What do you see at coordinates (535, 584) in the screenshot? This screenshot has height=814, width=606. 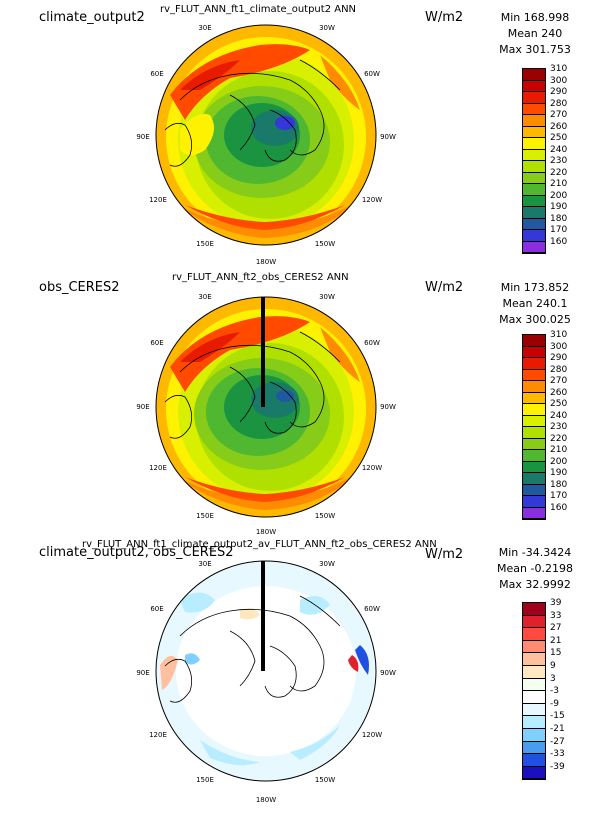 I see `stat-max: Max 32.9992` at bounding box center [535, 584].